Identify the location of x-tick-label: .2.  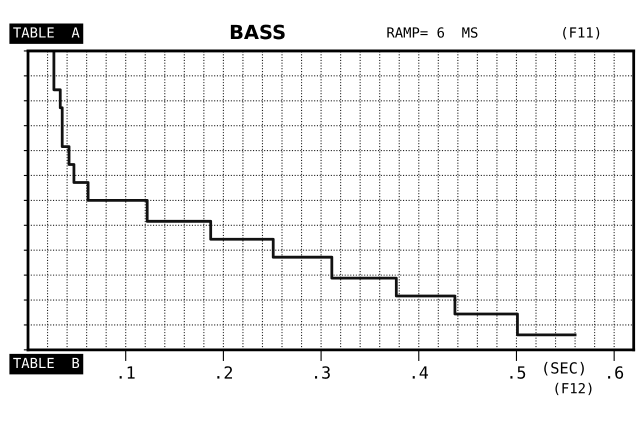
(224, 372).